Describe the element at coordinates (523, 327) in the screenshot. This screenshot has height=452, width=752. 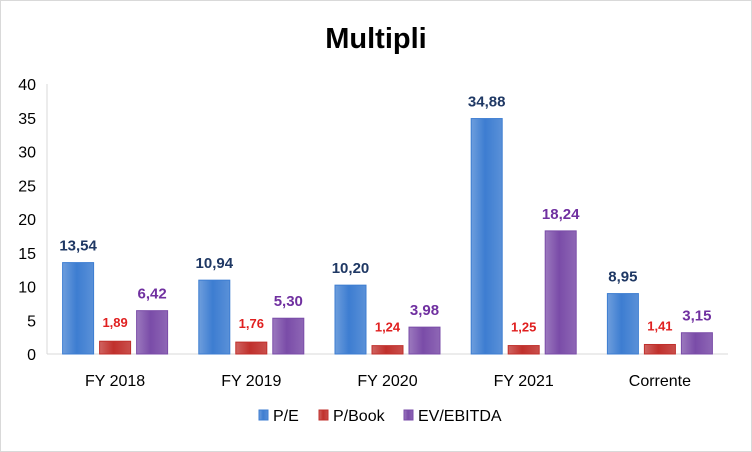
I see `data-label: 1,25` at that location.